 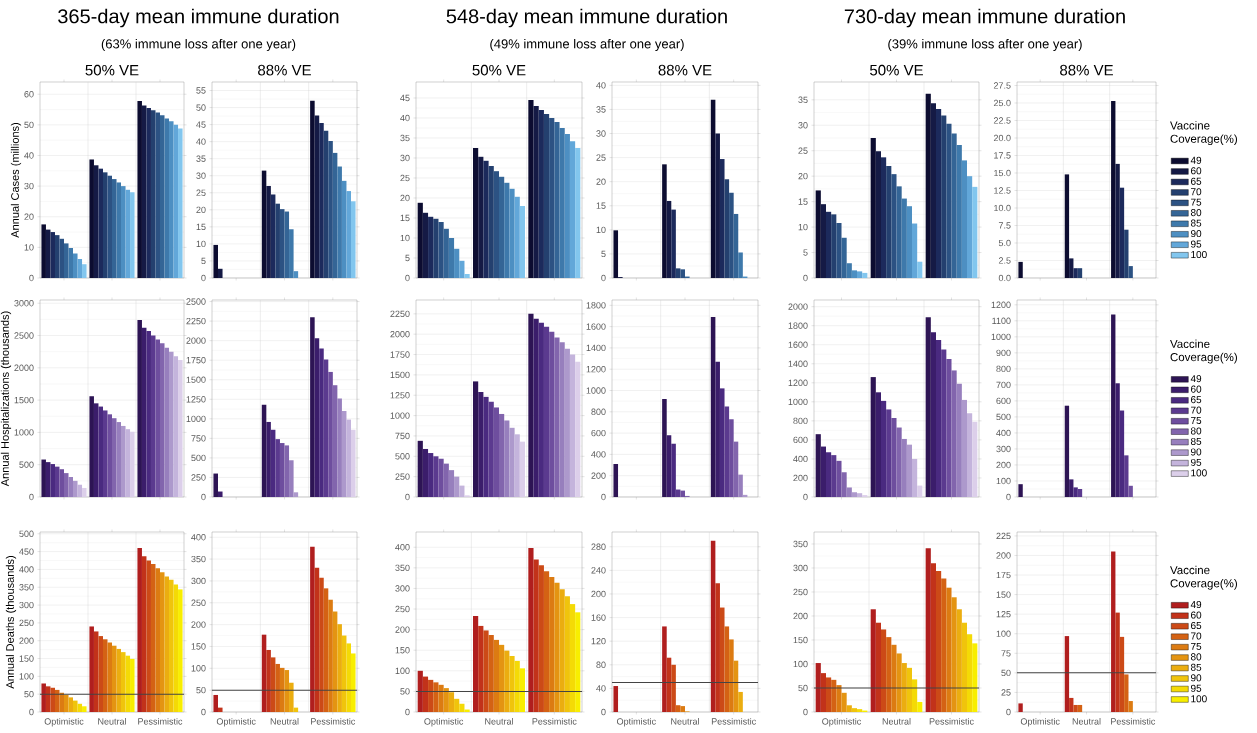 I want to click on legend-title: Vaccine Coverage(%), so click(x=1203, y=577).